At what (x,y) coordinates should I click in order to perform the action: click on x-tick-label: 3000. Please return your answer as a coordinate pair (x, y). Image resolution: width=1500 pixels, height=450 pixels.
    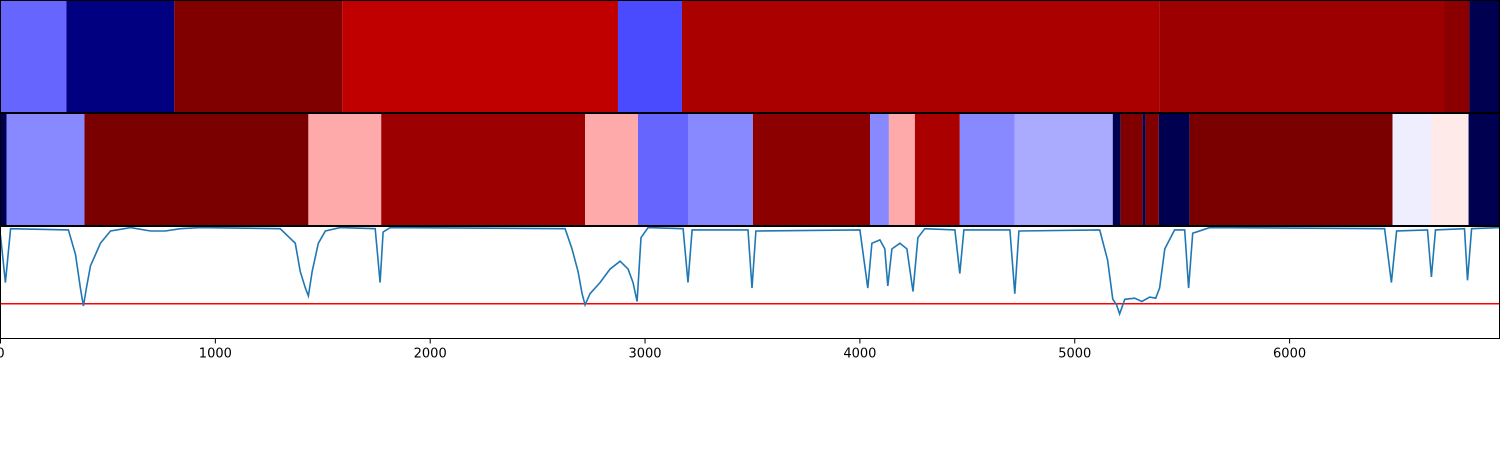
    Looking at the image, I should click on (644, 354).